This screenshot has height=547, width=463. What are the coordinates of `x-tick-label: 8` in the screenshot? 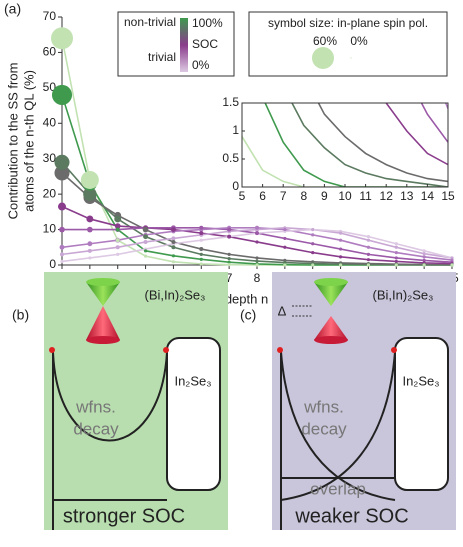 It's located at (257, 278).